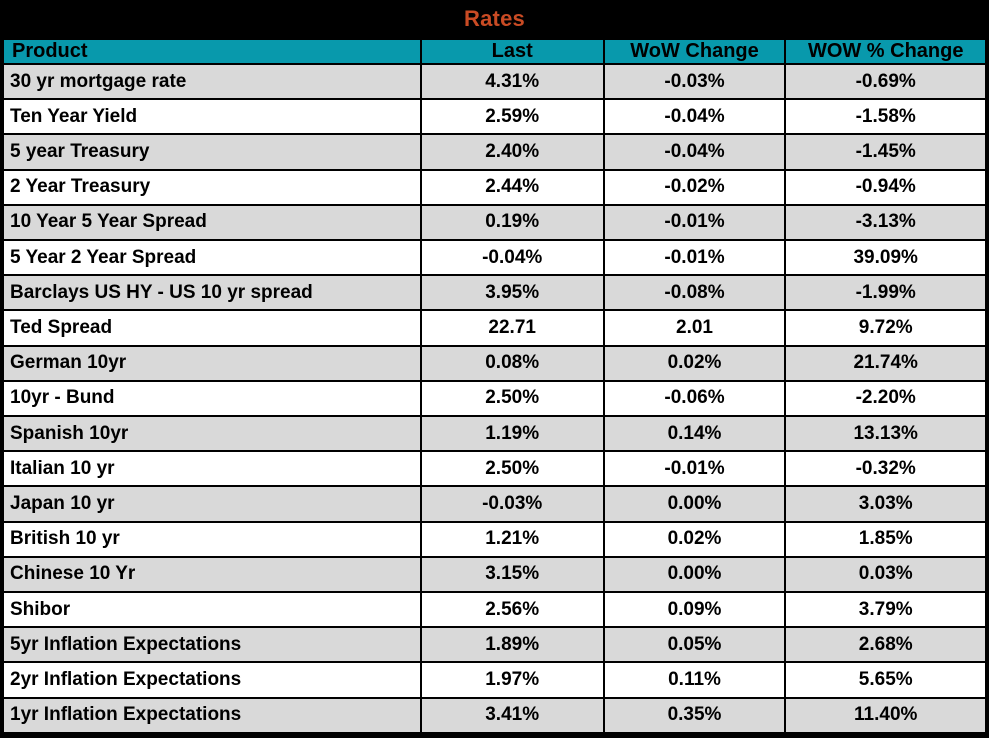 The image size is (989, 738). What do you see at coordinates (885, 539) in the screenshot?
I see `cell-wow-pct-change: 1.85%` at bounding box center [885, 539].